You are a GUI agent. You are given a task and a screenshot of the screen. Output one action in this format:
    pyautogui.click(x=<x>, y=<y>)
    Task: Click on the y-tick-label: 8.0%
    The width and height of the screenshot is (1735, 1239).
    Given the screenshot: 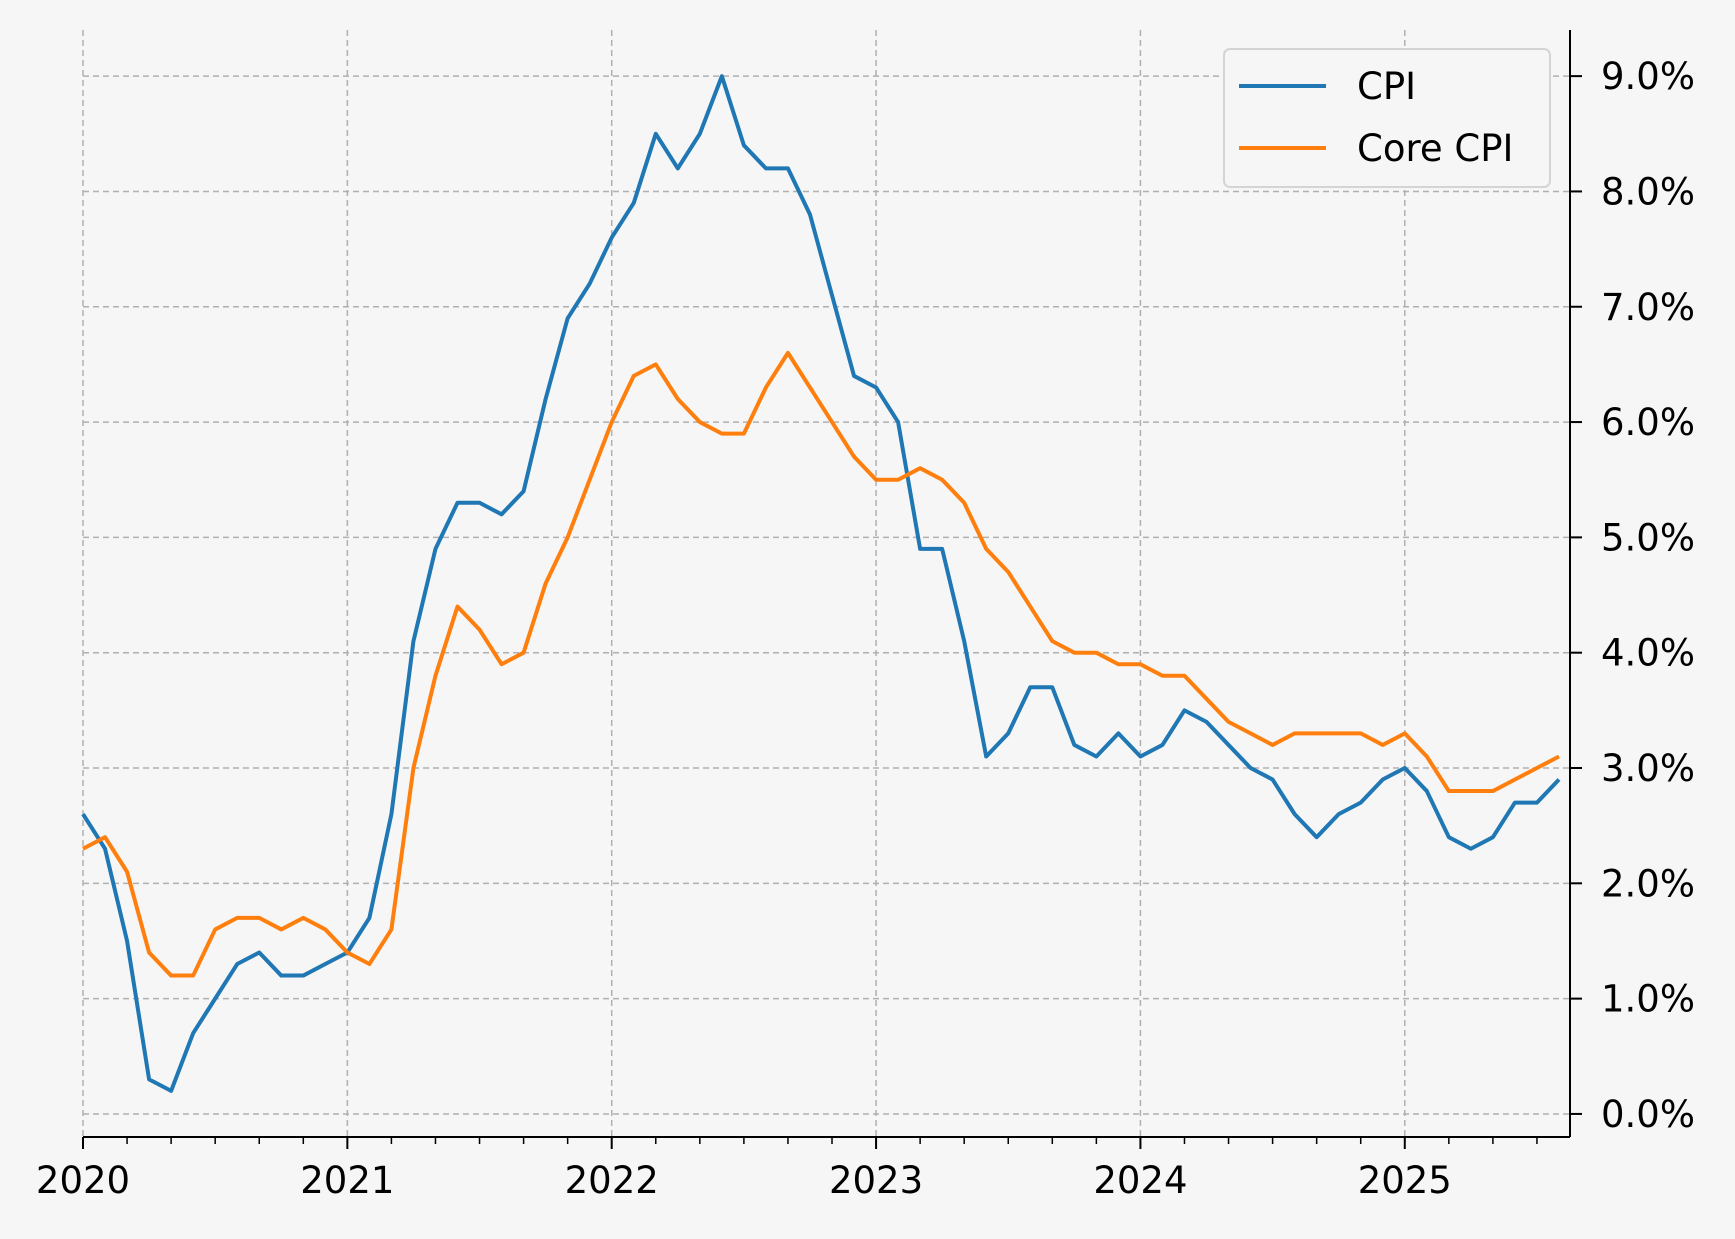 What is the action you would take?
    pyautogui.click(x=1648, y=191)
    